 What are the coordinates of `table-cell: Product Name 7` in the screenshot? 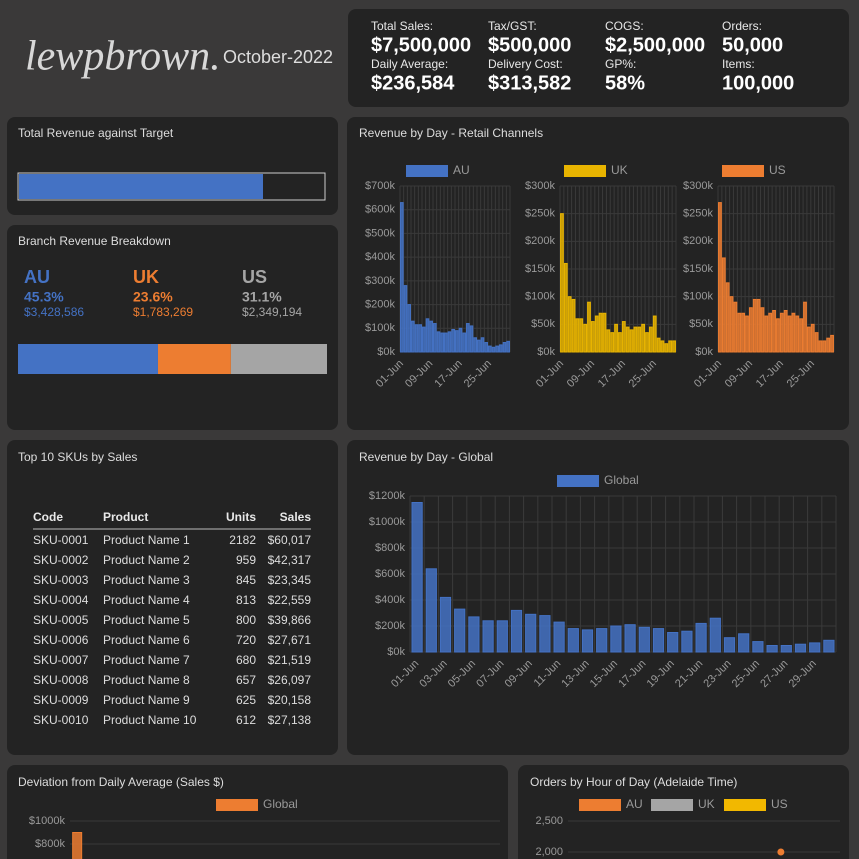 It's located at (146, 660).